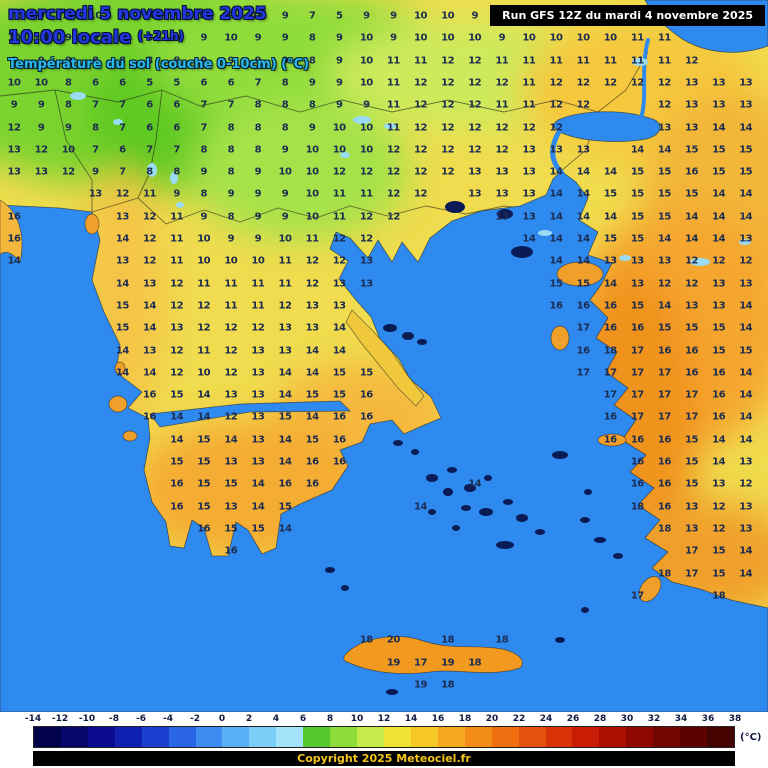 The height and width of the screenshot is (768, 768). What do you see at coordinates (118, 404) in the screenshot?
I see `kefalonia-island` at bounding box center [118, 404].